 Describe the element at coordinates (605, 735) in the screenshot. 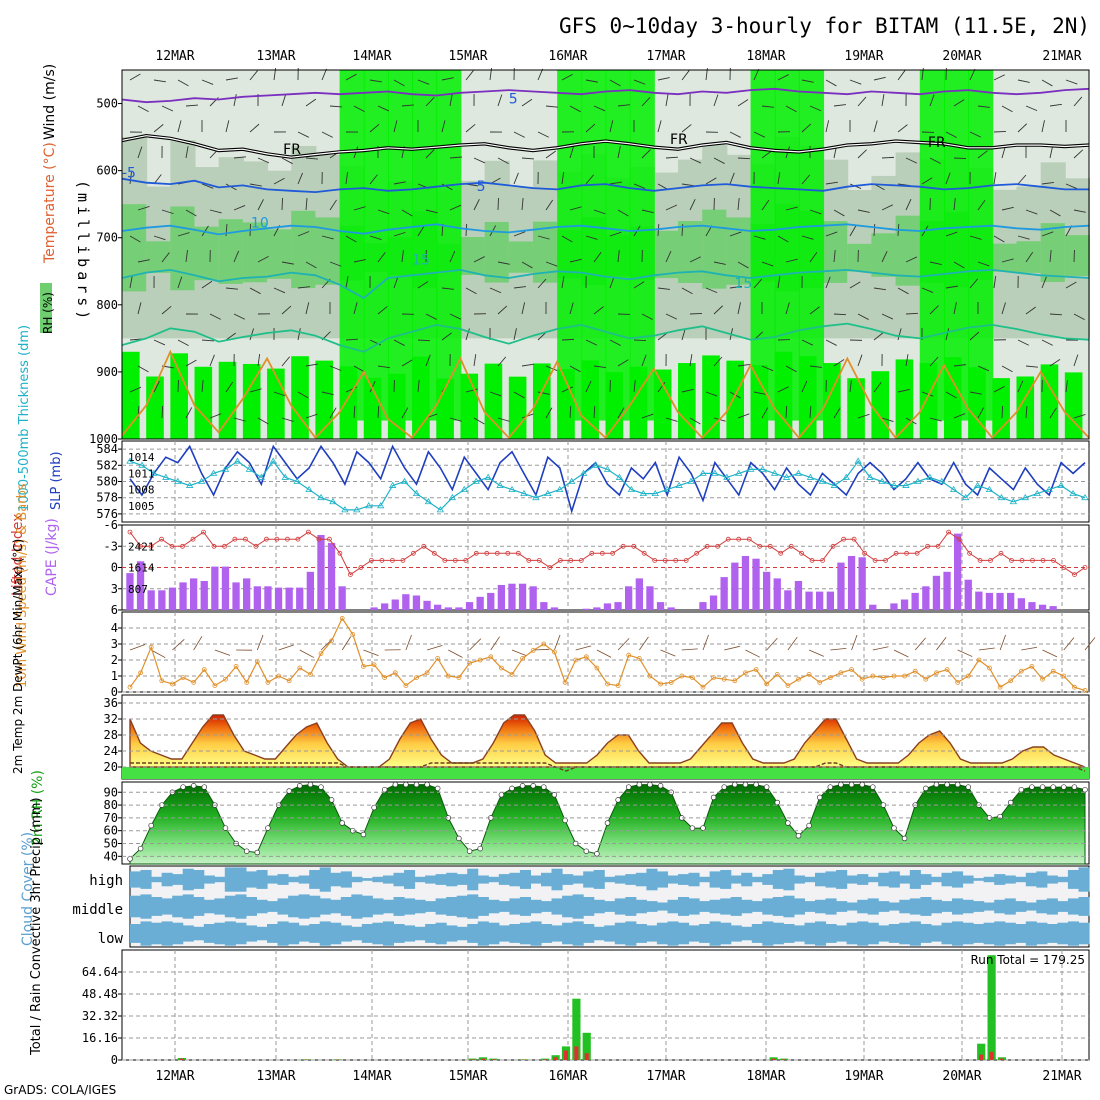

I see `temperature-grid` at that location.